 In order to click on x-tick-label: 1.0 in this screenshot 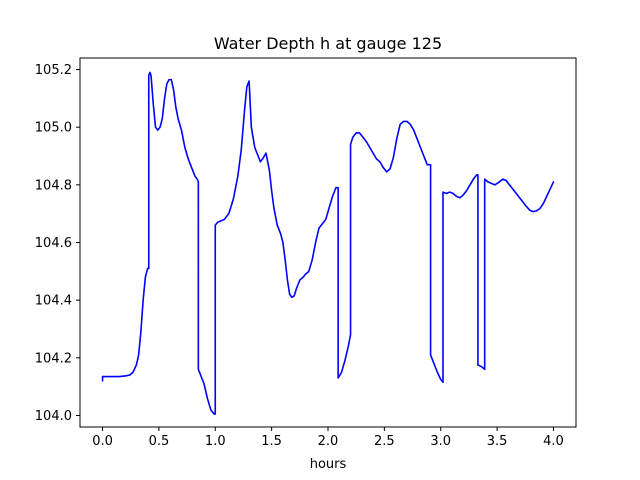, I will do `click(215, 441)`.